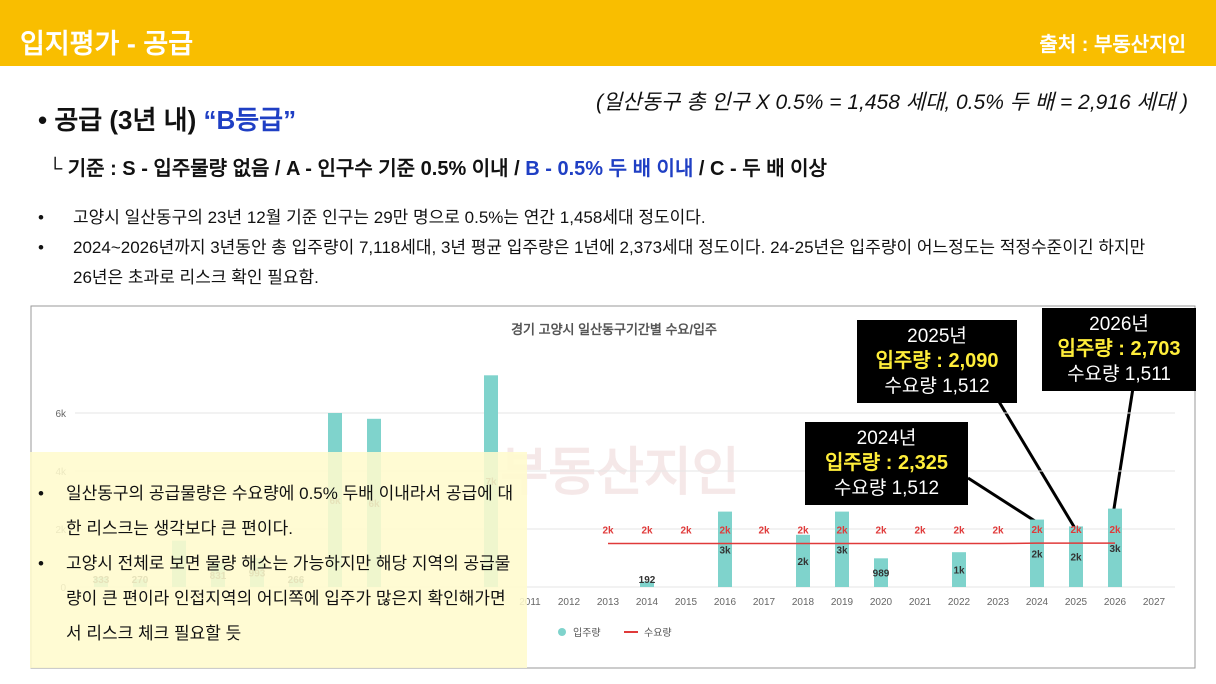 The image size is (1216, 684). Describe the element at coordinates (842, 602) in the screenshot. I see `x-tick-label: 2019` at that location.